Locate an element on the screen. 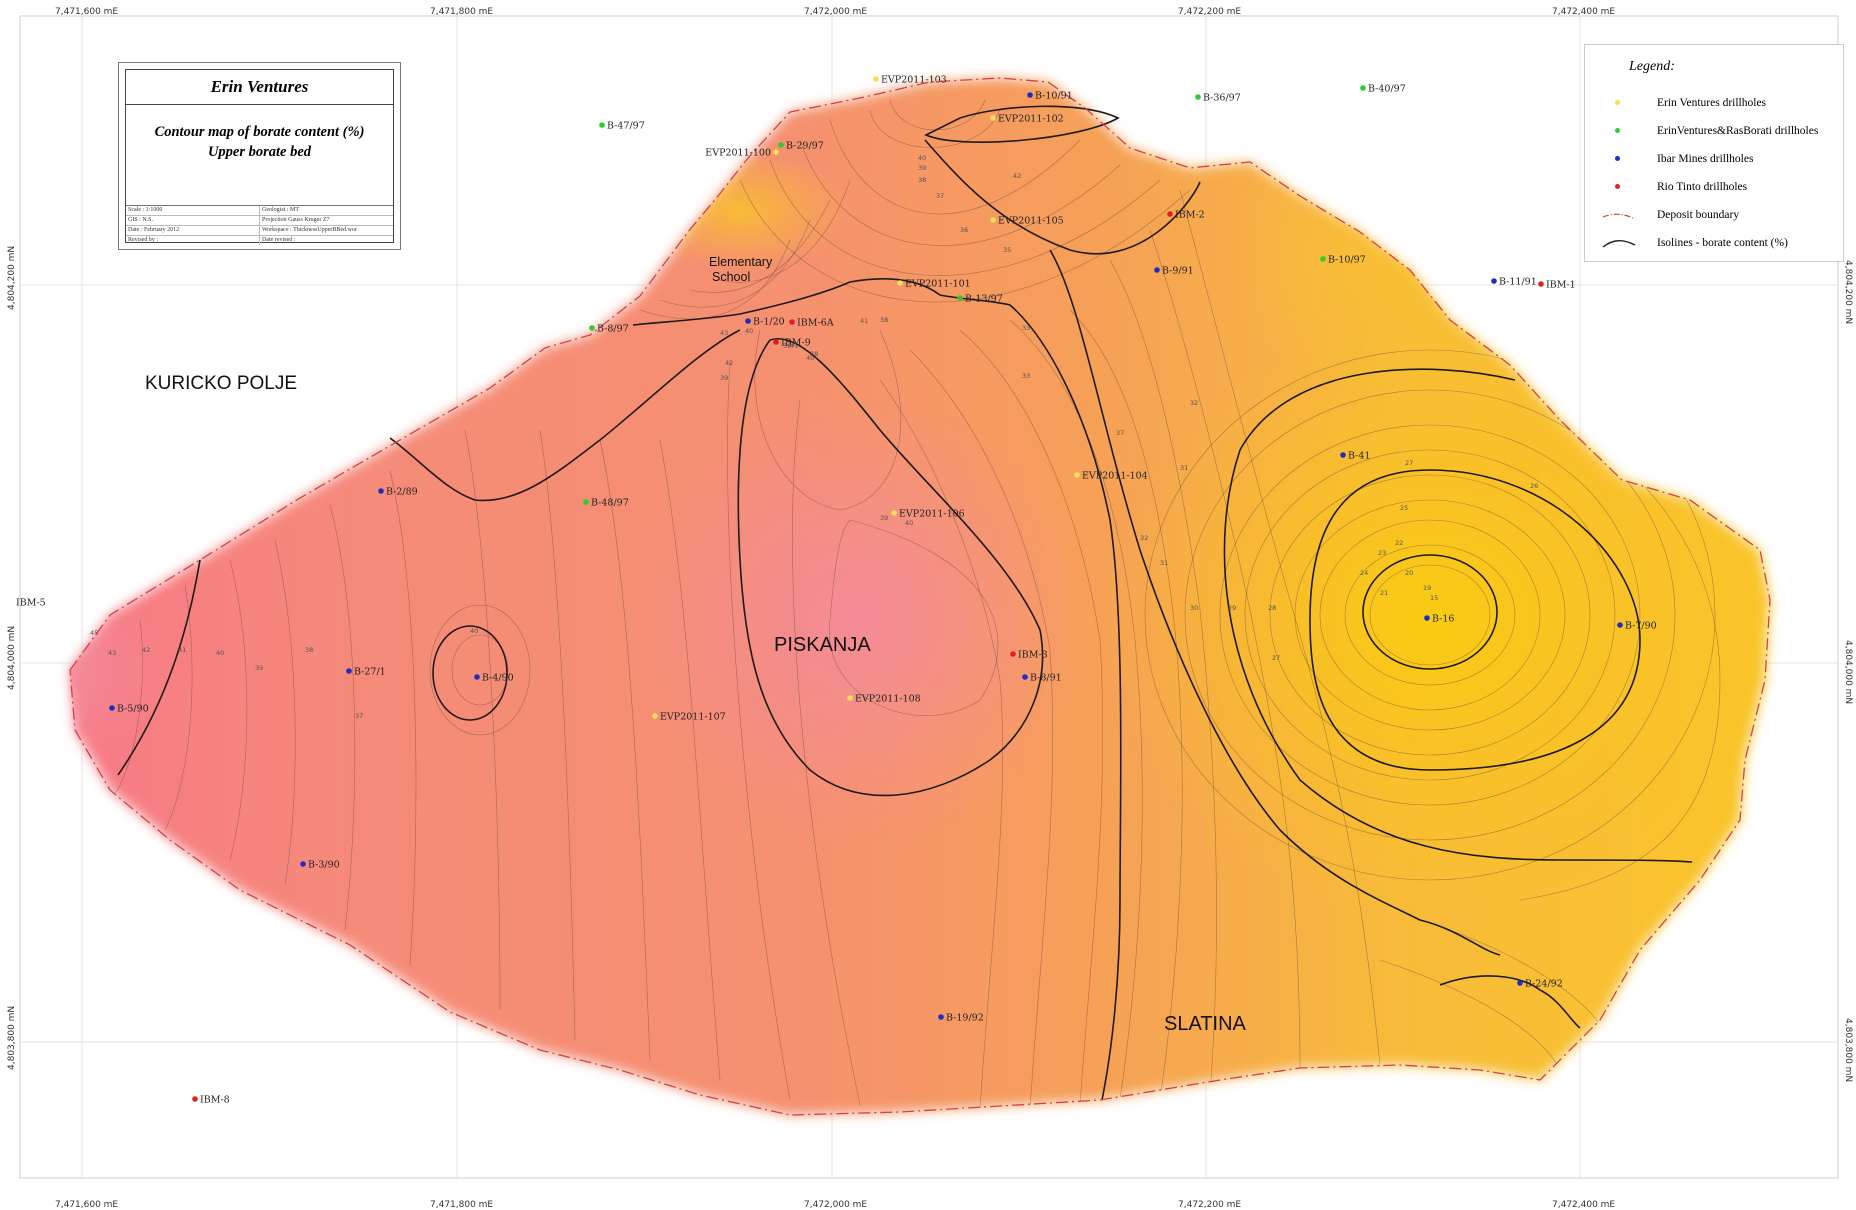 Image resolution: width=1856 pixels, height=1210 pixels. isoline-value-label: 45 is located at coordinates (94, 633).